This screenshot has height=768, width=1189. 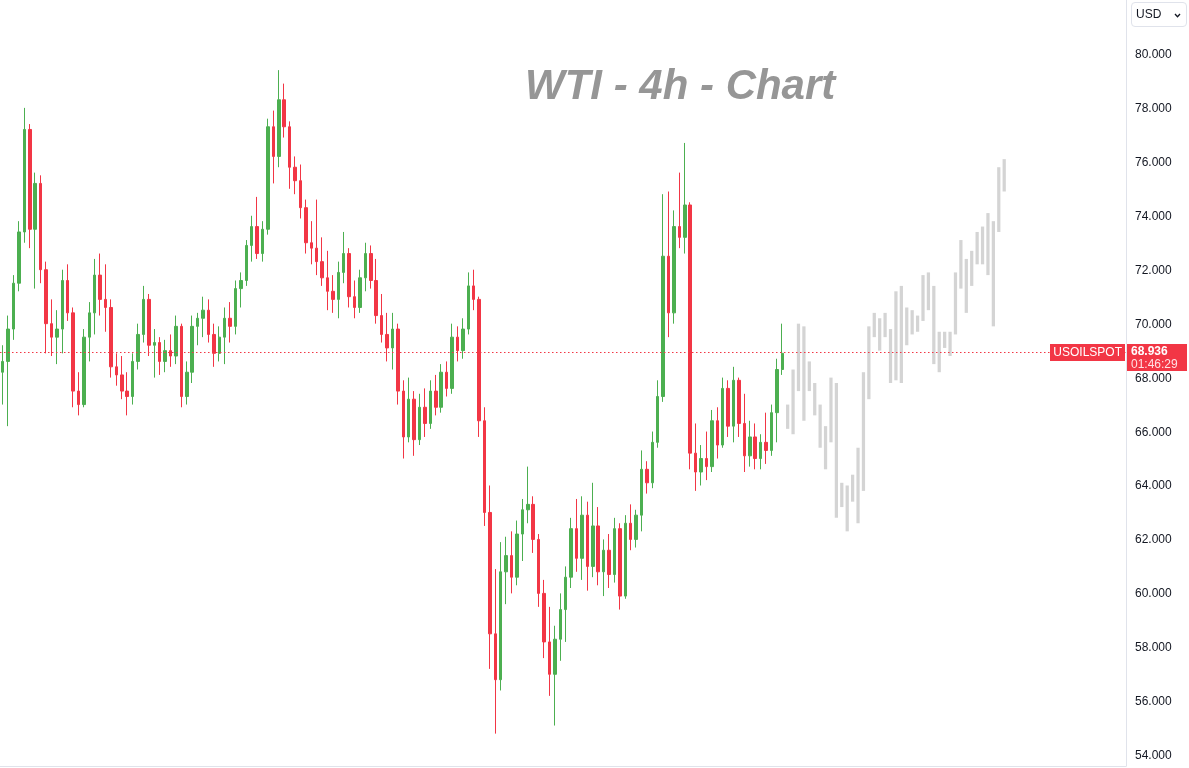 I want to click on y-tick-label: 58.000, so click(x=1154, y=647).